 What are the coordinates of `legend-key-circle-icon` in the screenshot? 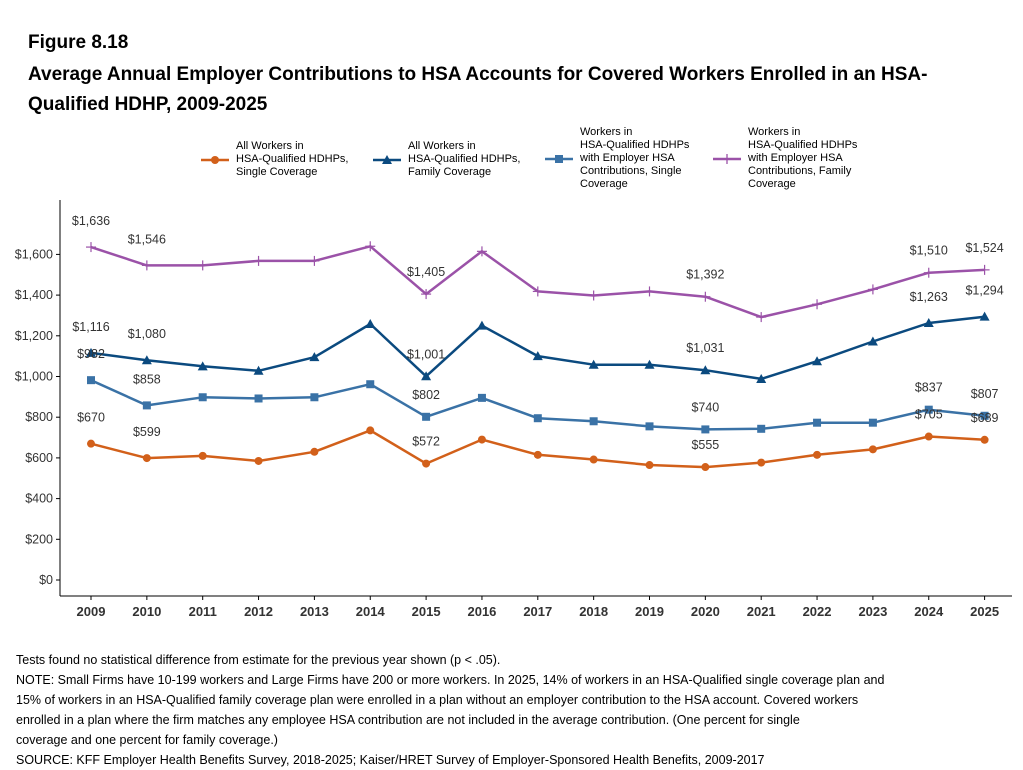 It's located at (215, 159).